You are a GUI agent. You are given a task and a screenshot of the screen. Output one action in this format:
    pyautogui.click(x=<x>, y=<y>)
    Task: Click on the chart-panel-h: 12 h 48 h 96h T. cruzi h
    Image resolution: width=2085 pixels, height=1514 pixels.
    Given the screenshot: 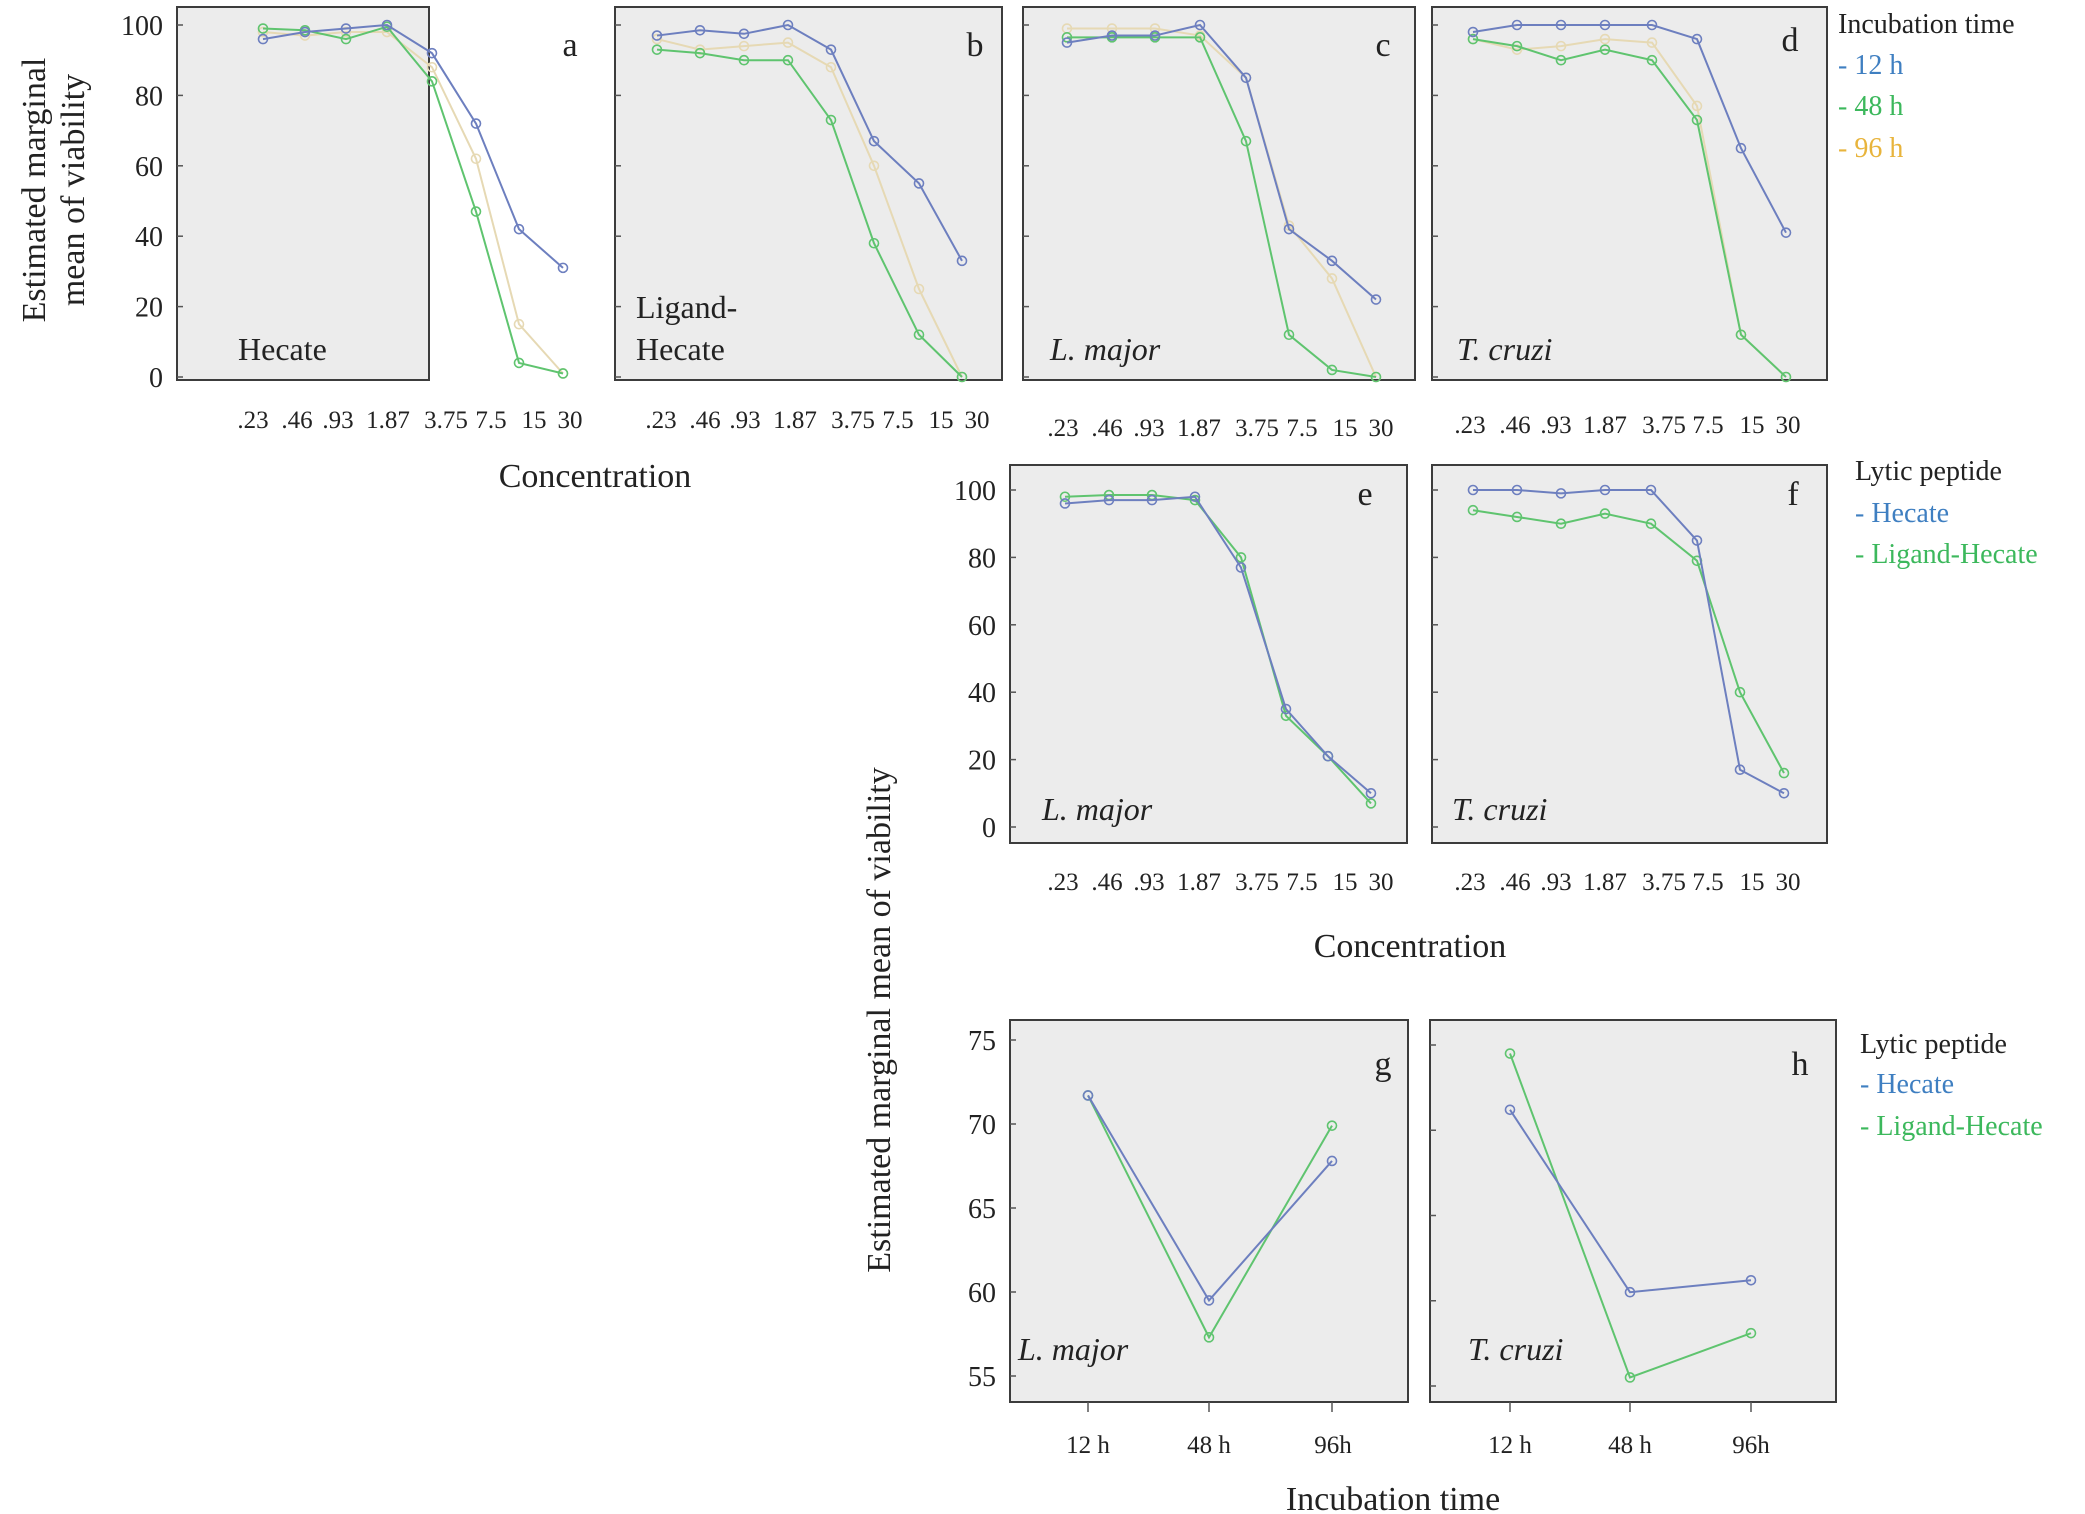 What is the action you would take?
    pyautogui.click(x=1633, y=1239)
    